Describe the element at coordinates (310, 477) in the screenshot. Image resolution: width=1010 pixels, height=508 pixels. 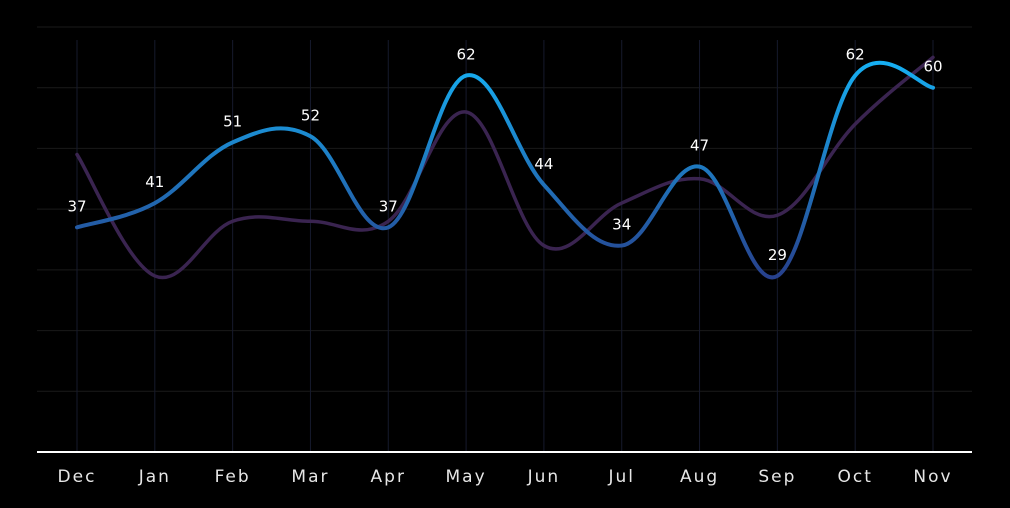
I see `x-tick-label: Mar` at that location.